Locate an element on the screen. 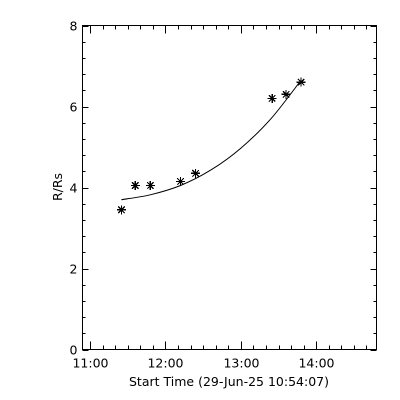 This screenshot has width=400, height=400. x-axis-label: Start Time (29-Jun-25 10:54:07) is located at coordinates (229, 381).